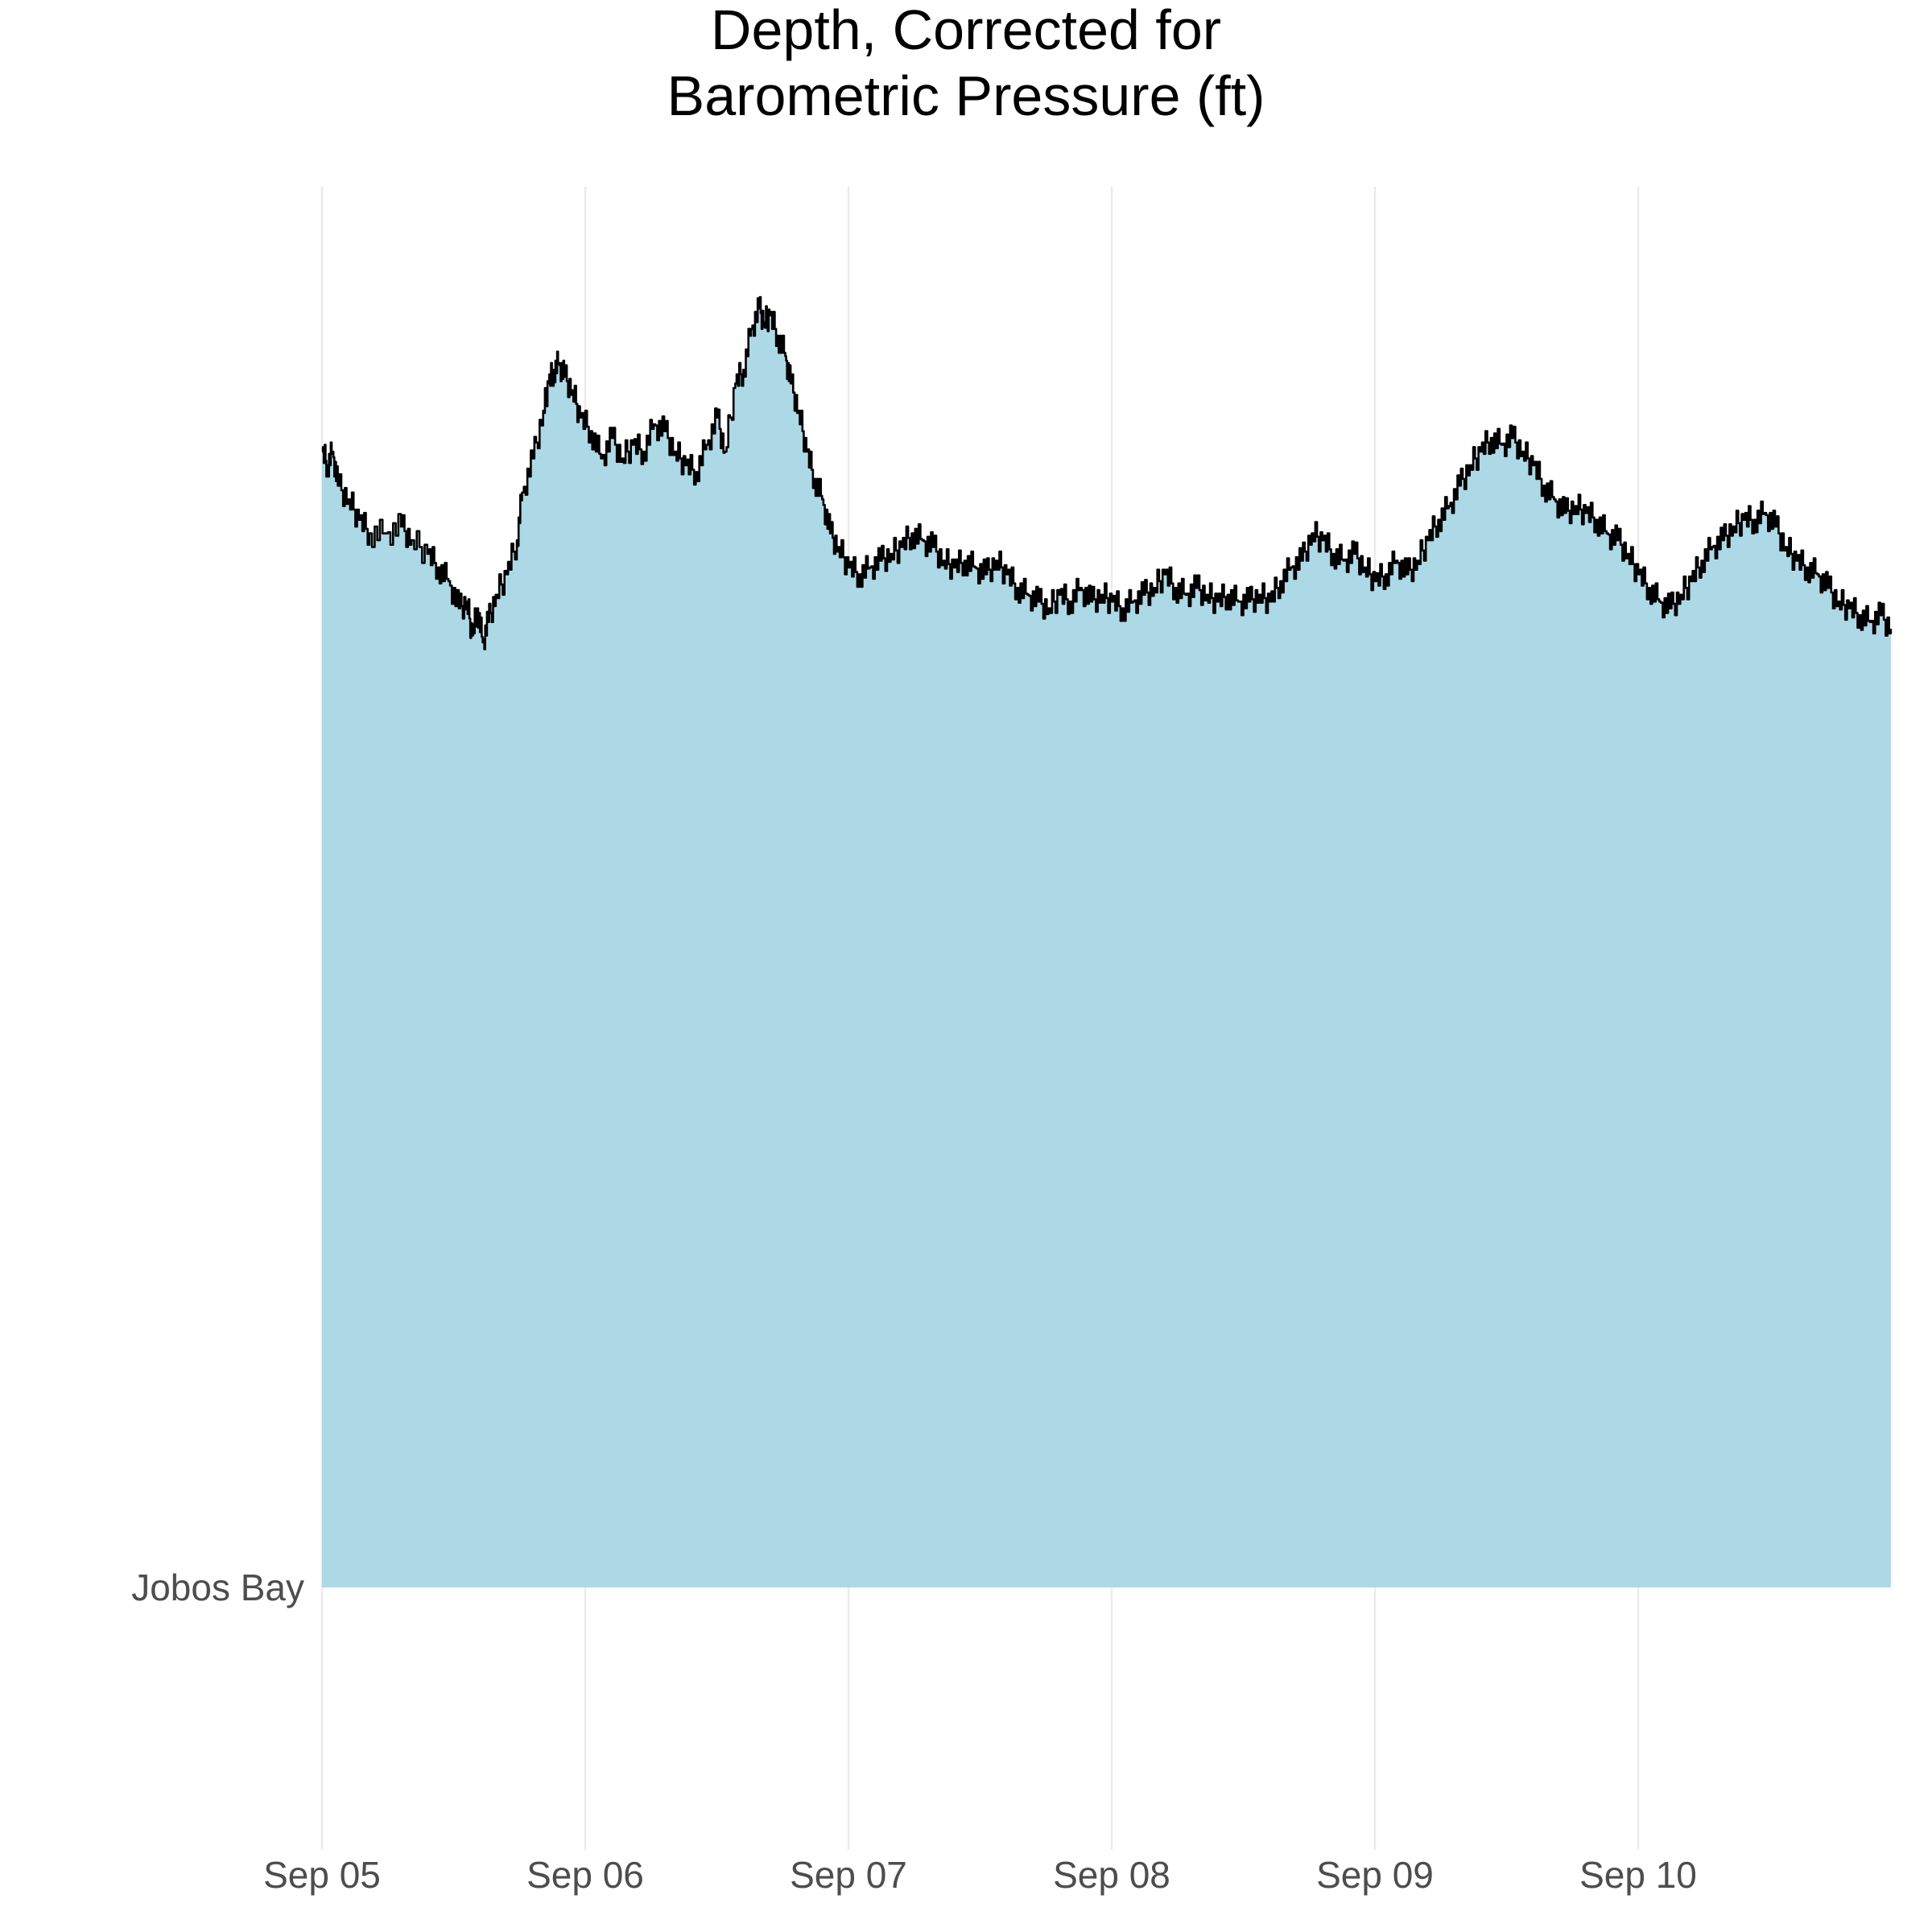 The image size is (1932, 1932). What do you see at coordinates (1107, 472) in the screenshot?
I see `series-line` at bounding box center [1107, 472].